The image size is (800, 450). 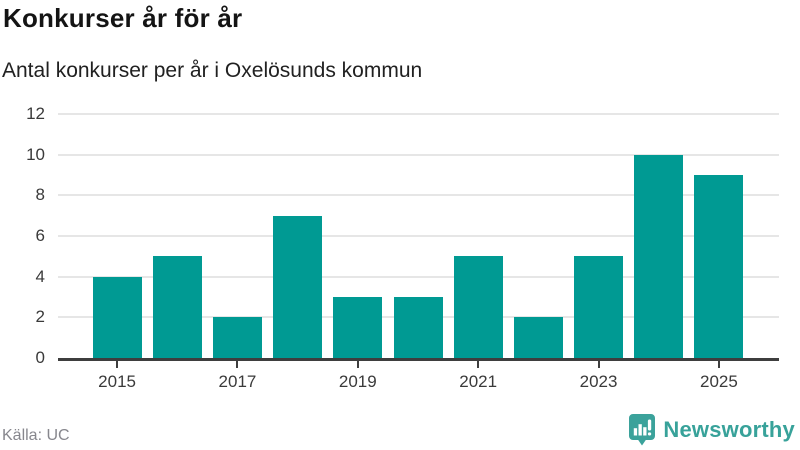 What do you see at coordinates (36, 435) in the screenshot?
I see `source-note: Källa: UC` at bounding box center [36, 435].